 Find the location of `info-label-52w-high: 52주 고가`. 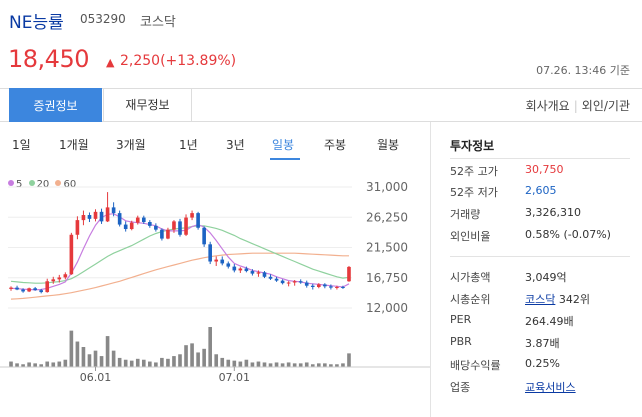

info-label-52w-high: 52주 고가 is located at coordinates (474, 171).